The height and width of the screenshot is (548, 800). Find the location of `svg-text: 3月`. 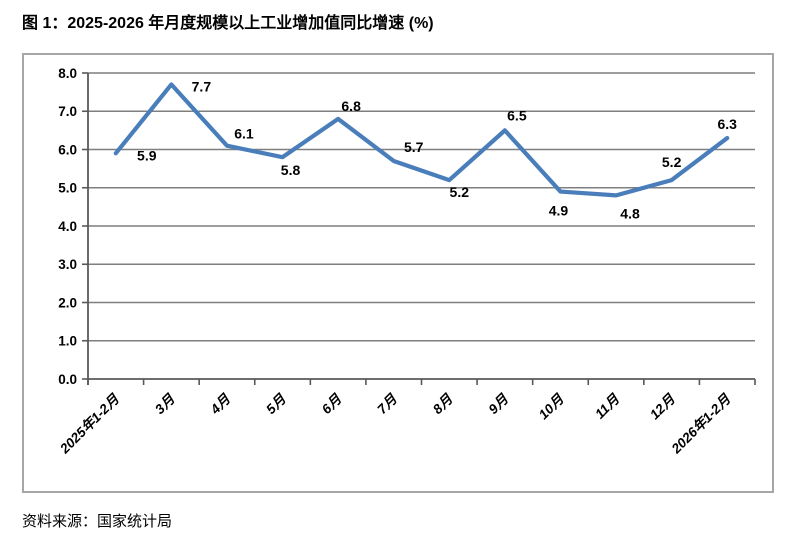

svg-text: 3月 is located at coordinates (165, 403).